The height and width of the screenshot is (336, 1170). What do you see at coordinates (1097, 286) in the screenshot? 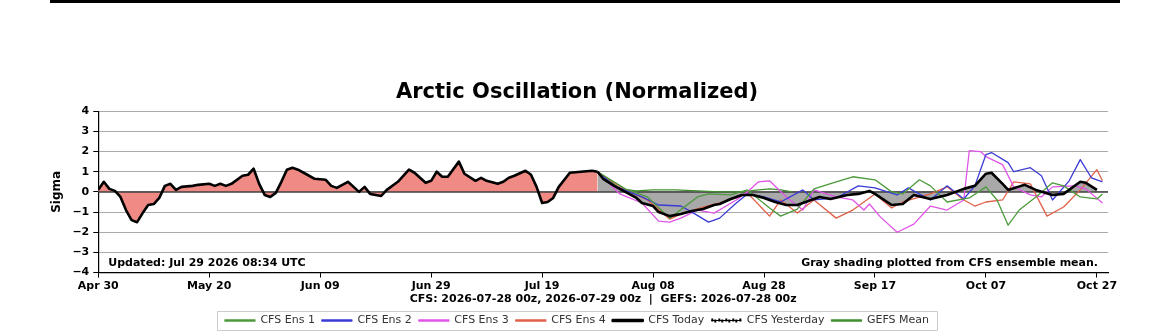
I see `x-tick-label: Oct 27` at bounding box center [1097, 286].